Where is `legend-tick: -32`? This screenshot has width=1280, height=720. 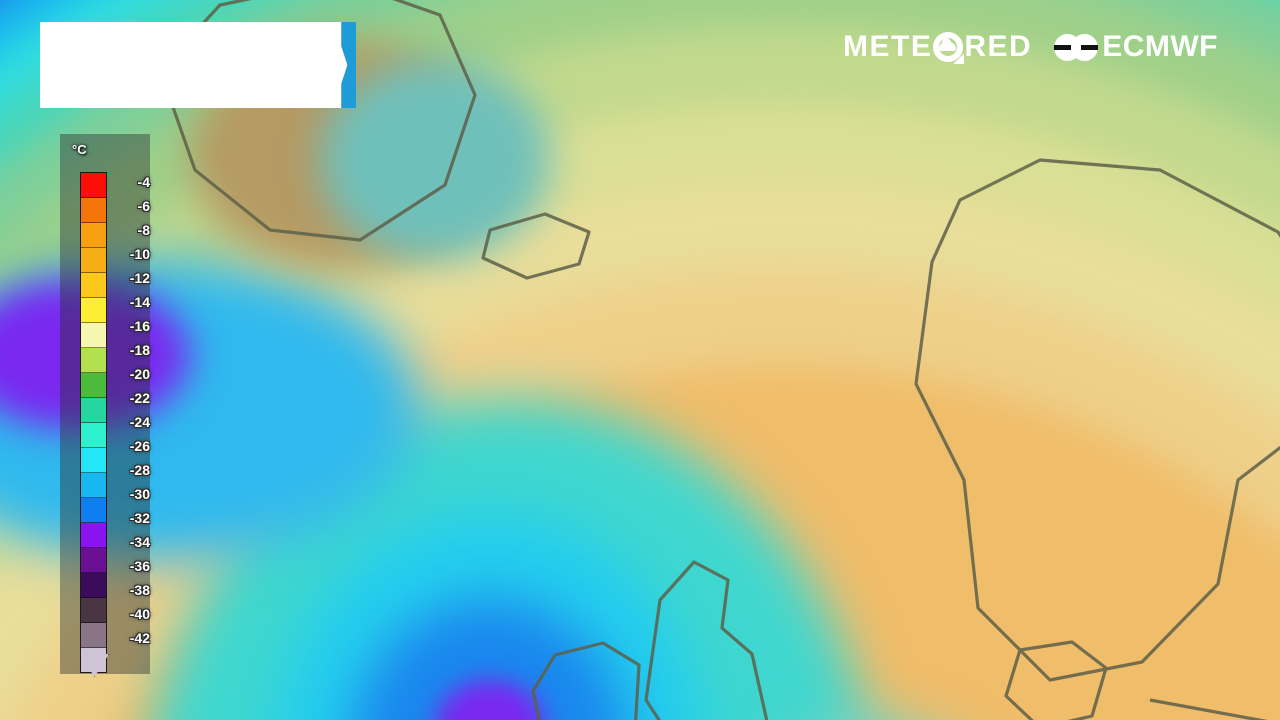 legend-tick: -32 is located at coordinates (139, 518).